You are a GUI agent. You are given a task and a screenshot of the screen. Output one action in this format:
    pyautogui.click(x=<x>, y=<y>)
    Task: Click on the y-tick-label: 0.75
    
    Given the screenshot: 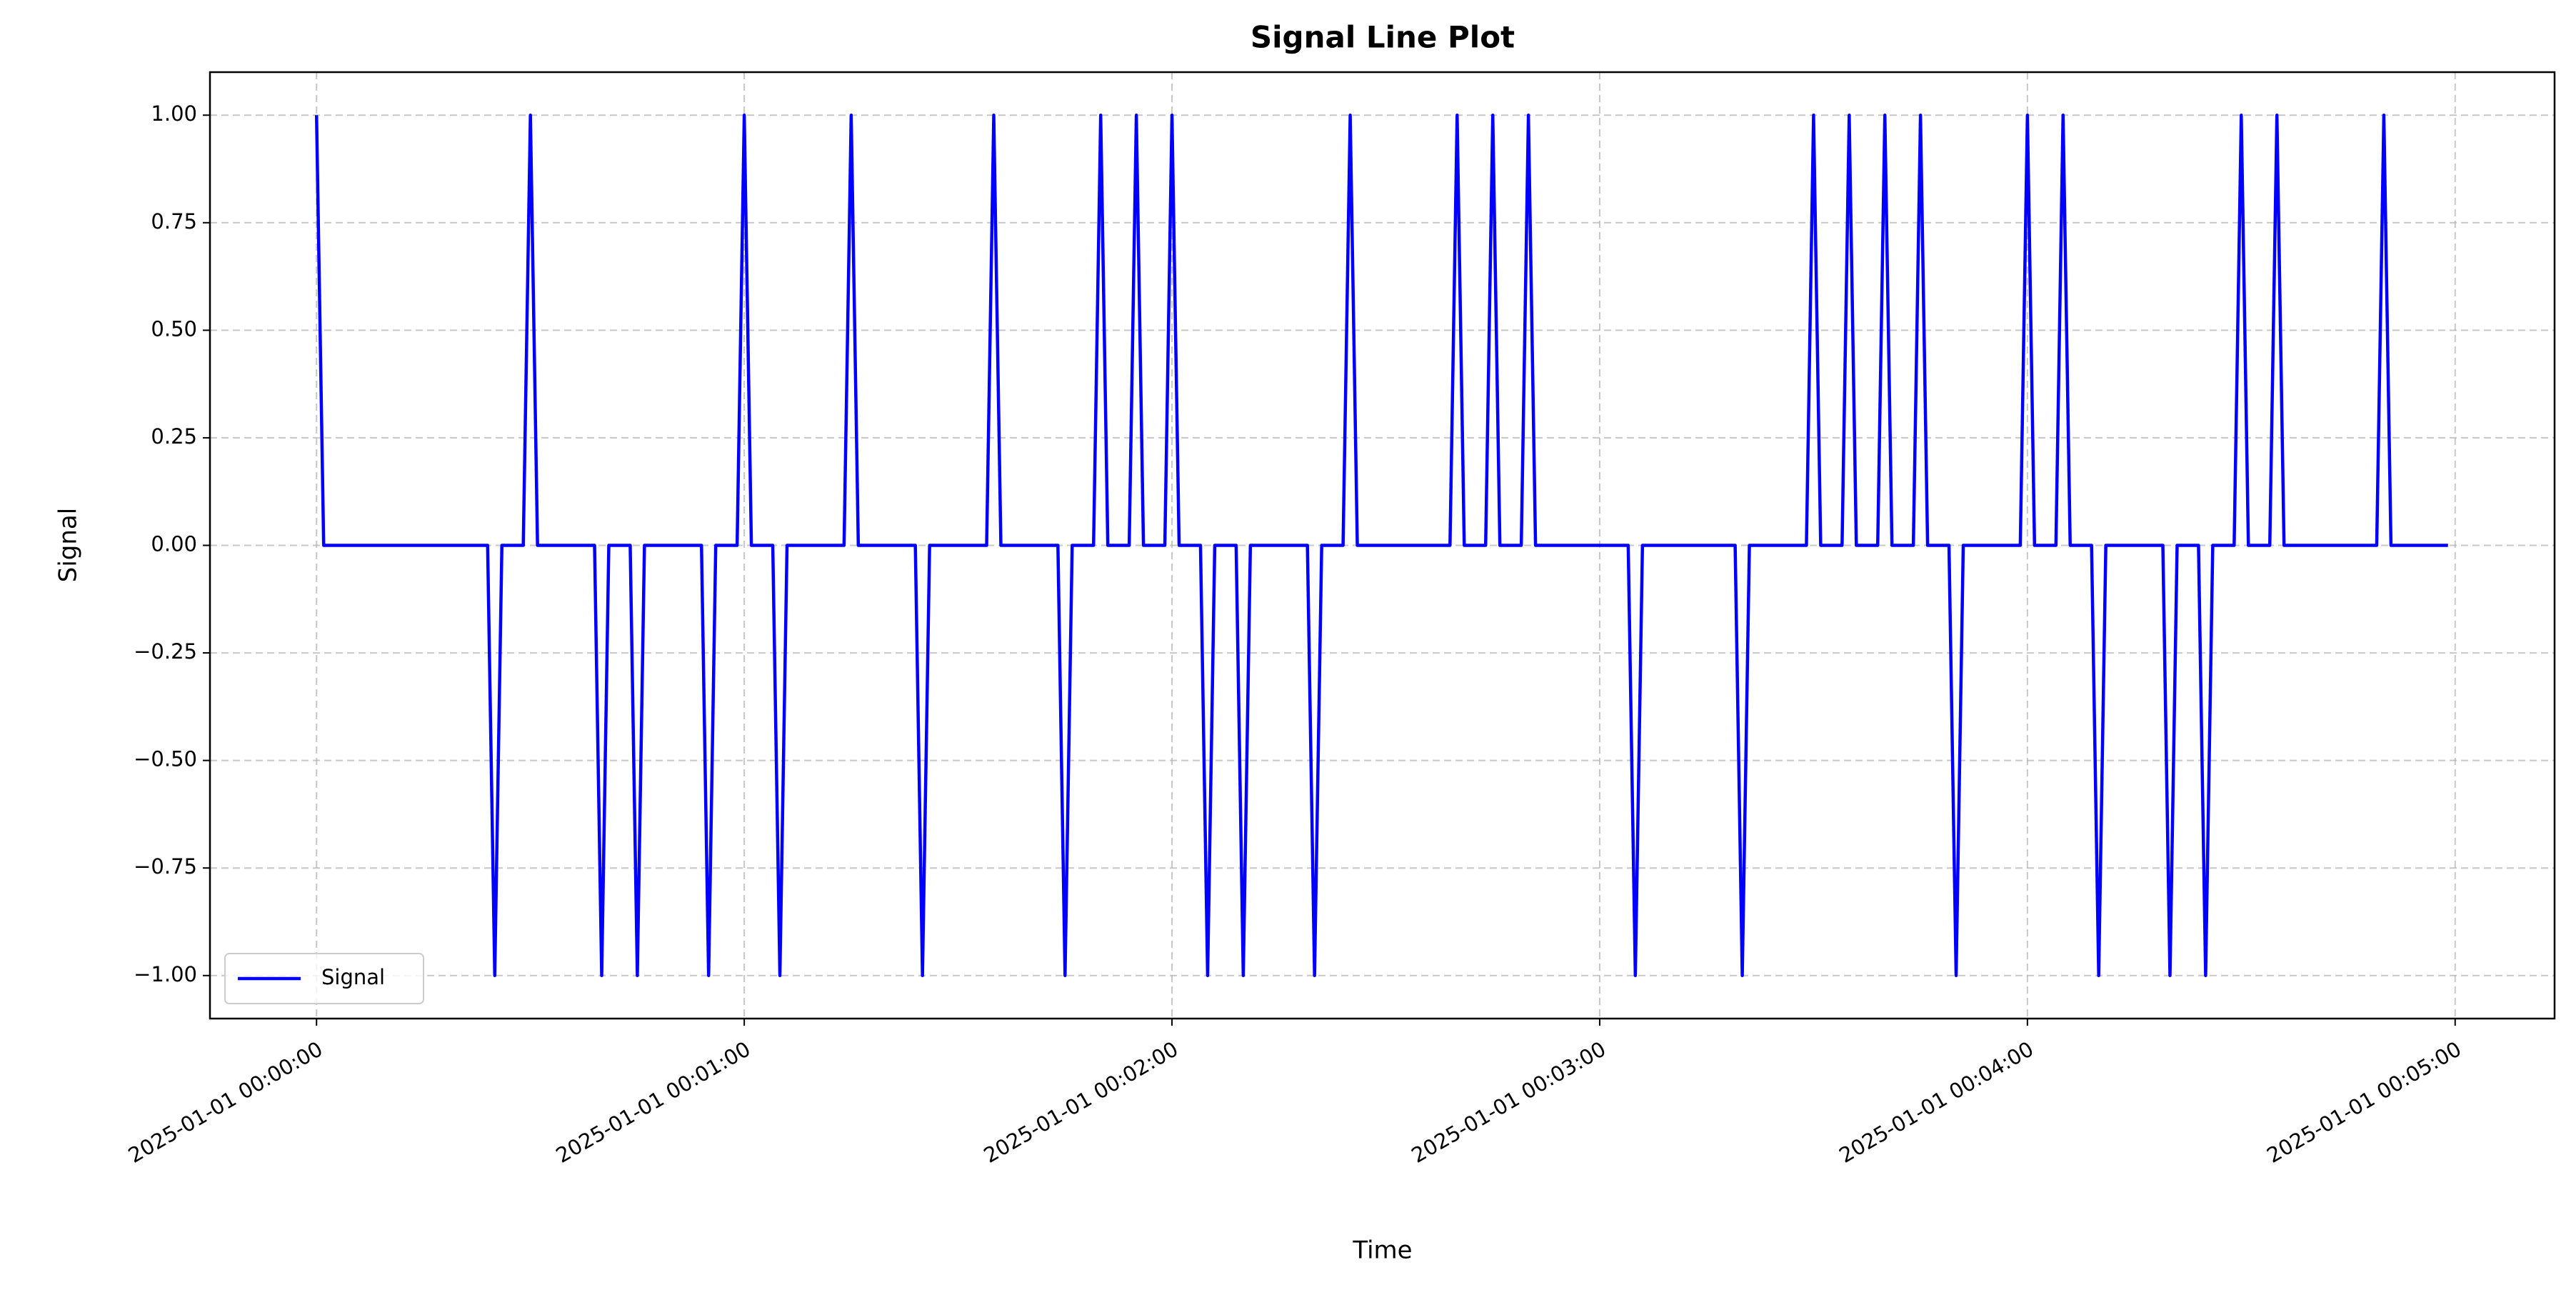 What is the action you would take?
    pyautogui.click(x=174, y=221)
    